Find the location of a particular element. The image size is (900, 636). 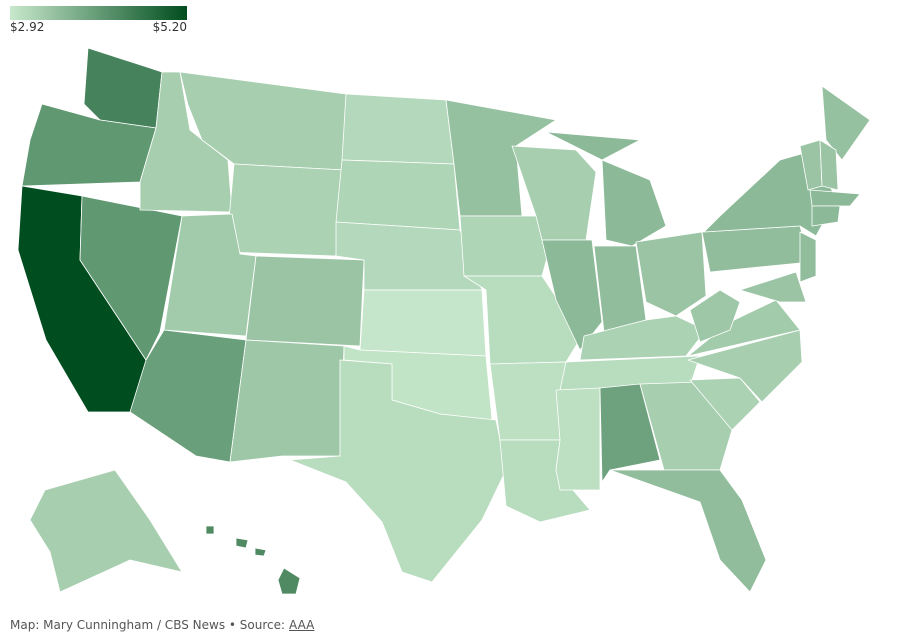

legend-label: $5.20 is located at coordinates (170, 27).